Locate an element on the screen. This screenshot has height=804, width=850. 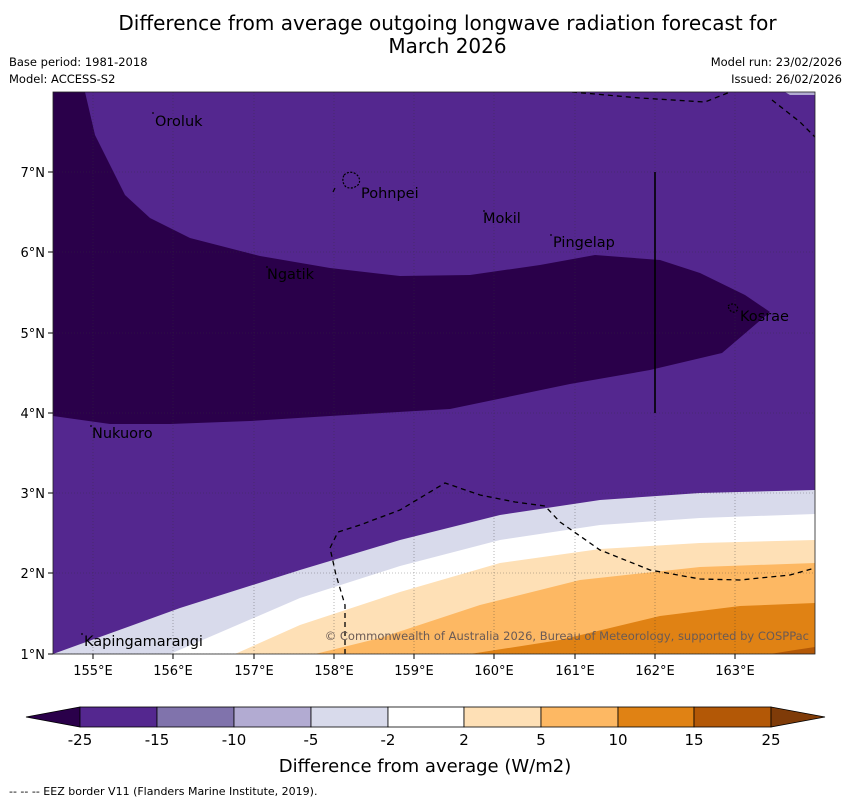
eez-border-top is located at coordinates (651, 97).